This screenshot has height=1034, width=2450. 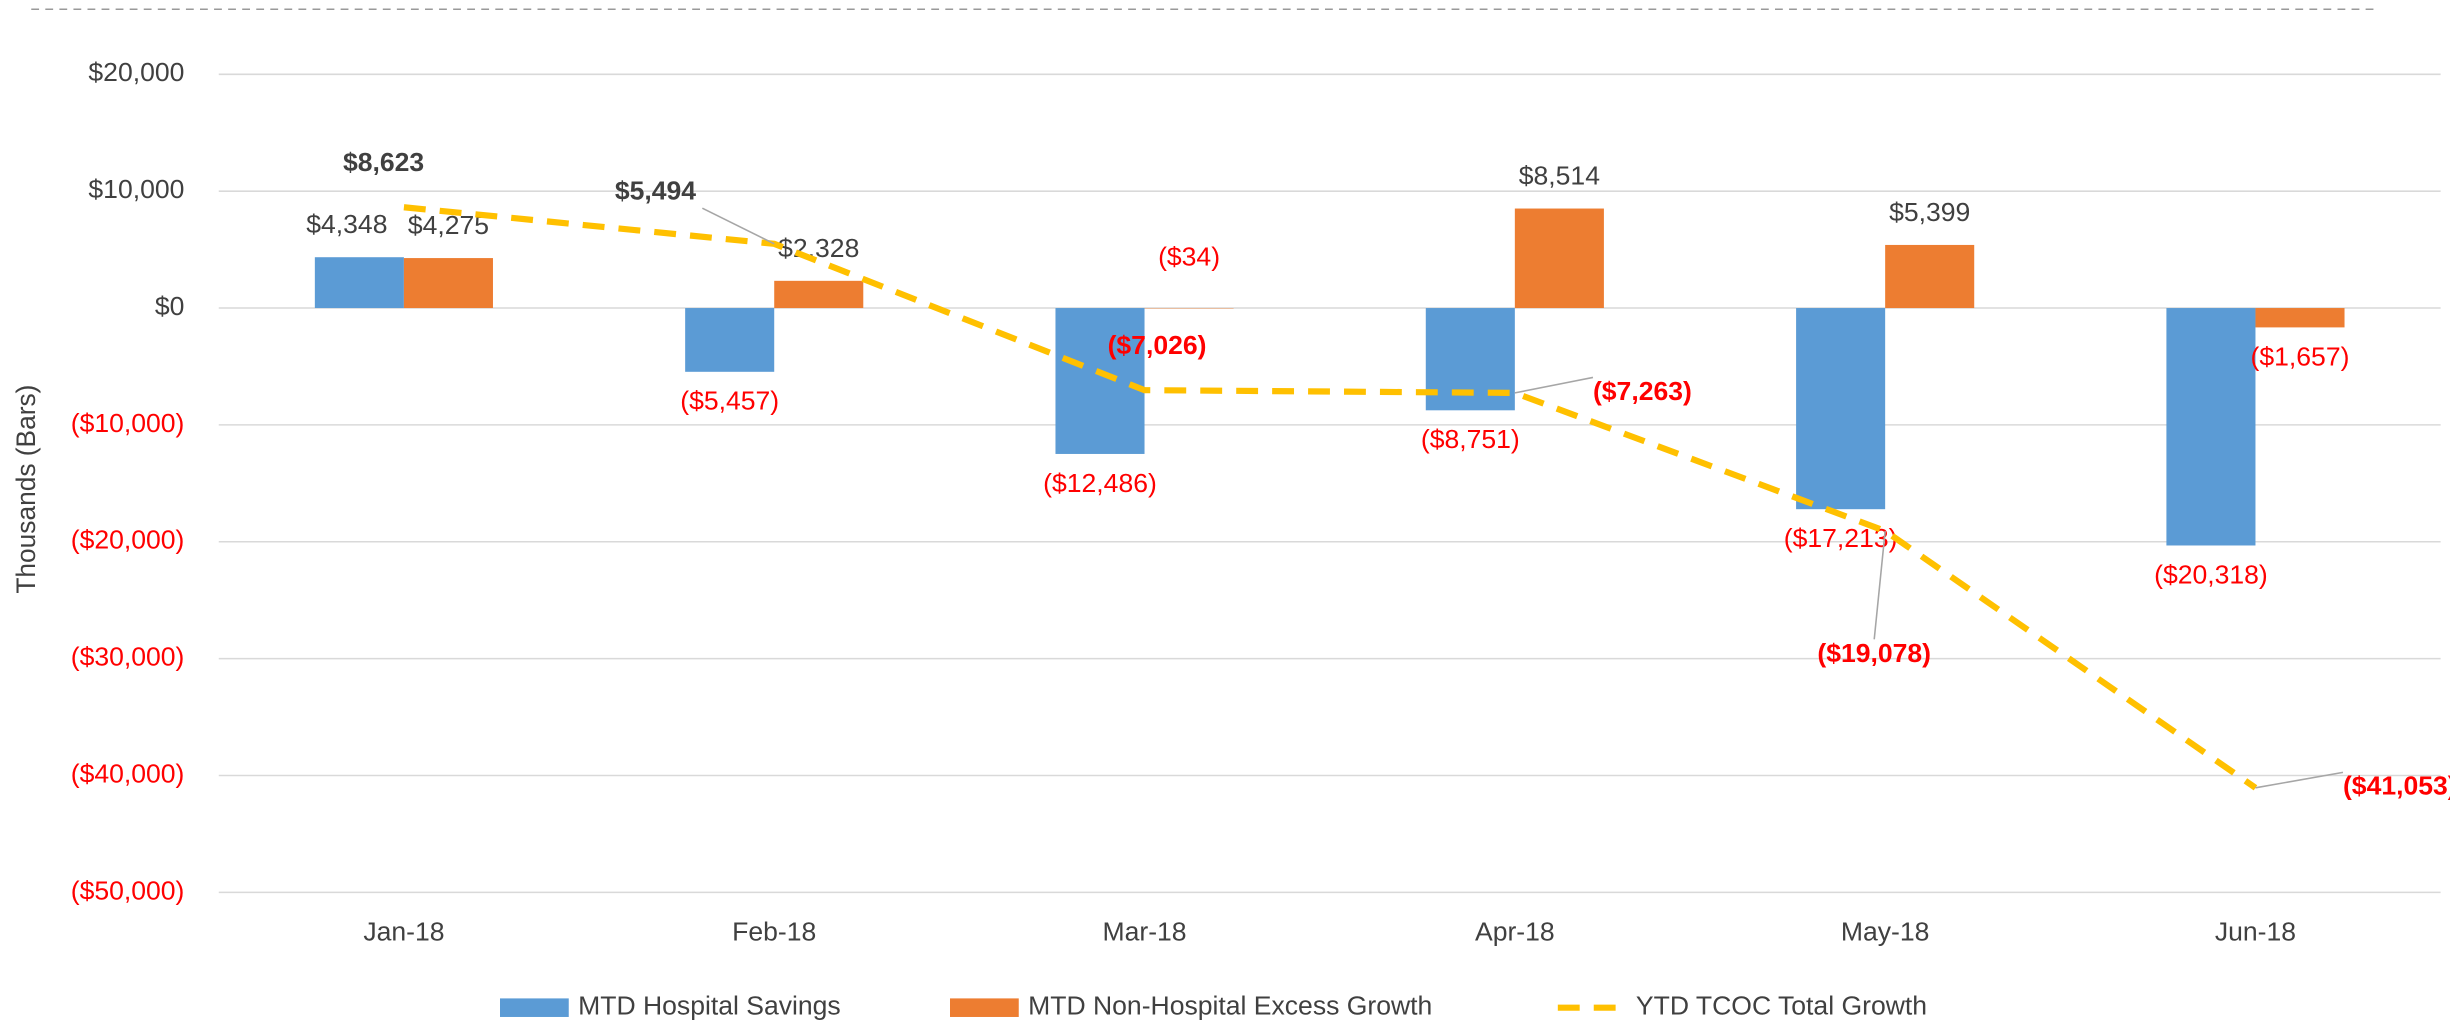 What do you see at coordinates (128, 774) in the screenshot?
I see `y-tick-label: ($40,000)` at bounding box center [128, 774].